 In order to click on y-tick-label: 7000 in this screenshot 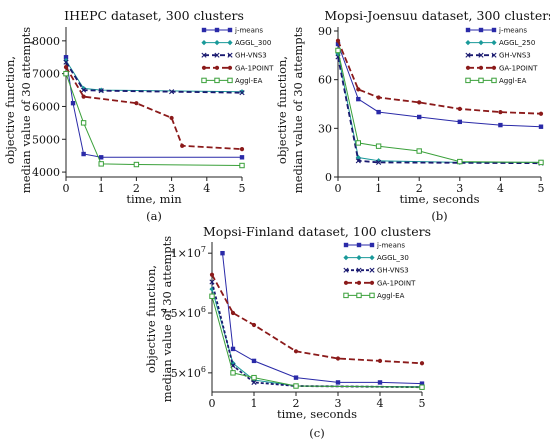, I will do `click(46, 74)`.